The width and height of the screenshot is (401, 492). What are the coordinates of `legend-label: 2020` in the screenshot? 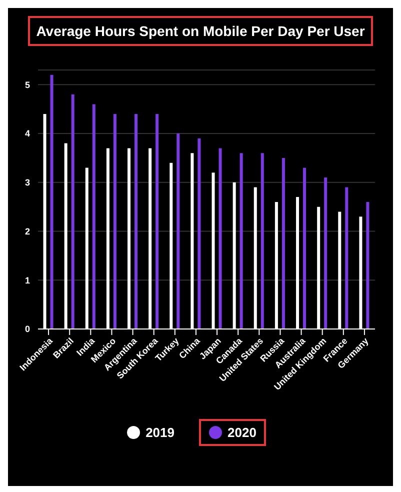 It's located at (242, 432).